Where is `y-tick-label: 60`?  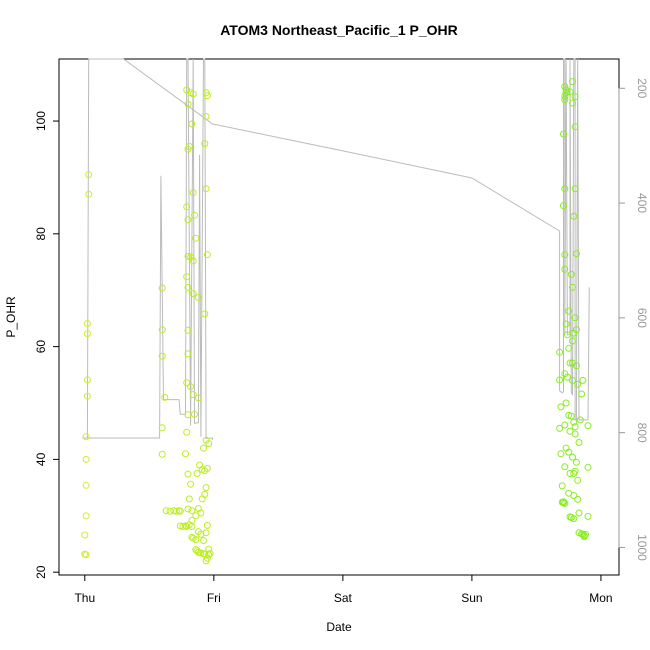 y-tick-label: 60 is located at coordinates (41, 347).